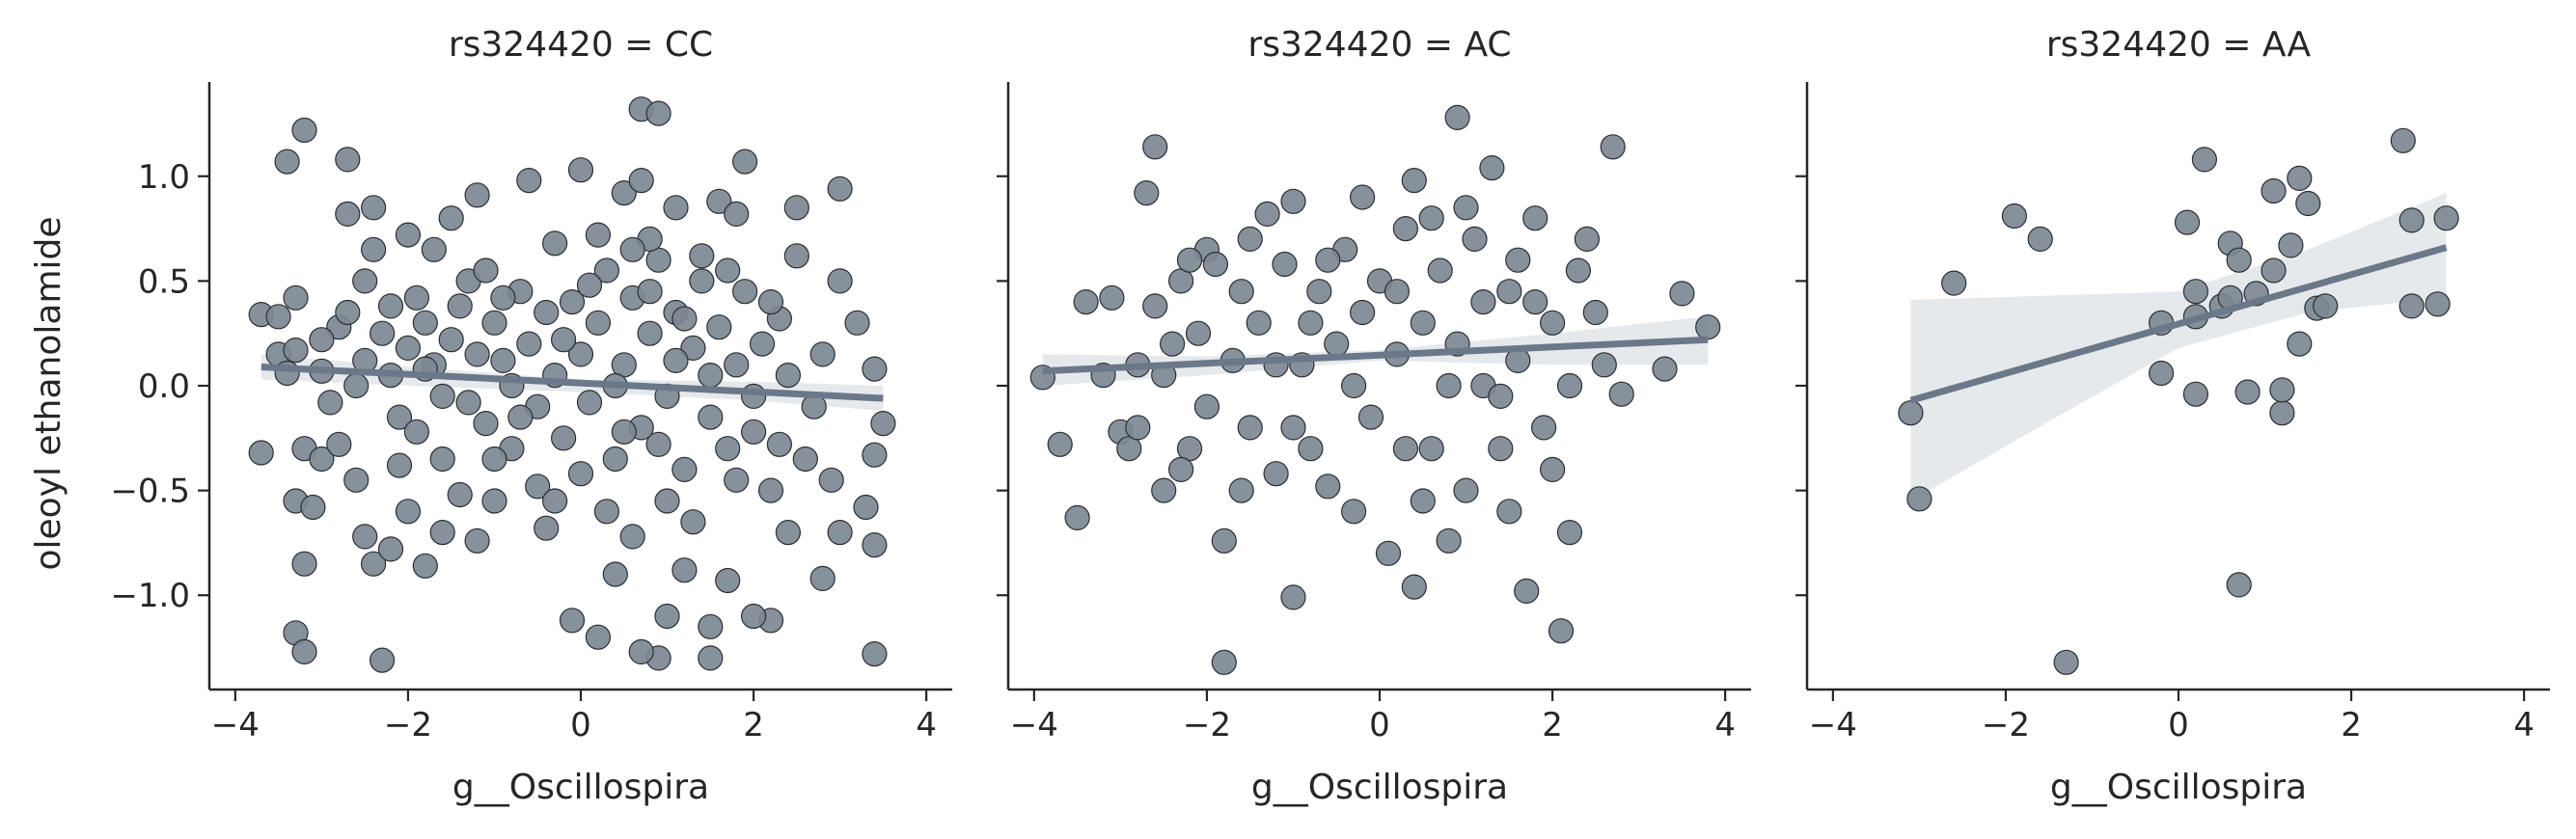 The width and height of the screenshot is (2576, 839). I want to click on x-tick-label: 2, so click(753, 725).